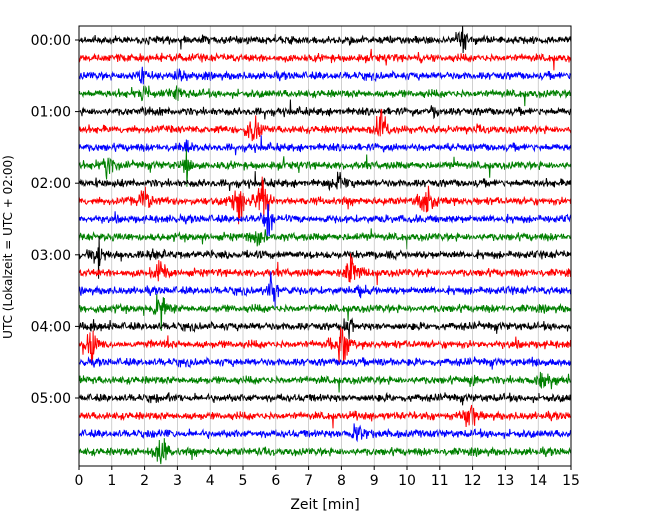 This screenshot has width=650, height=520. Describe the element at coordinates (51, 41) in the screenshot. I see `y-tick-label: 00:00` at that location.